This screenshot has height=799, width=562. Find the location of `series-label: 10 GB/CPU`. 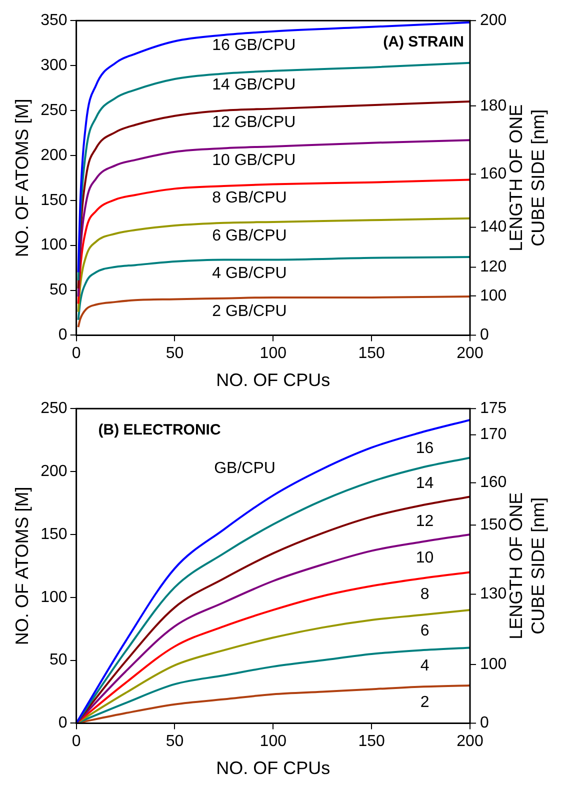

series-label: 10 GB/CPU is located at coordinates (254, 160).